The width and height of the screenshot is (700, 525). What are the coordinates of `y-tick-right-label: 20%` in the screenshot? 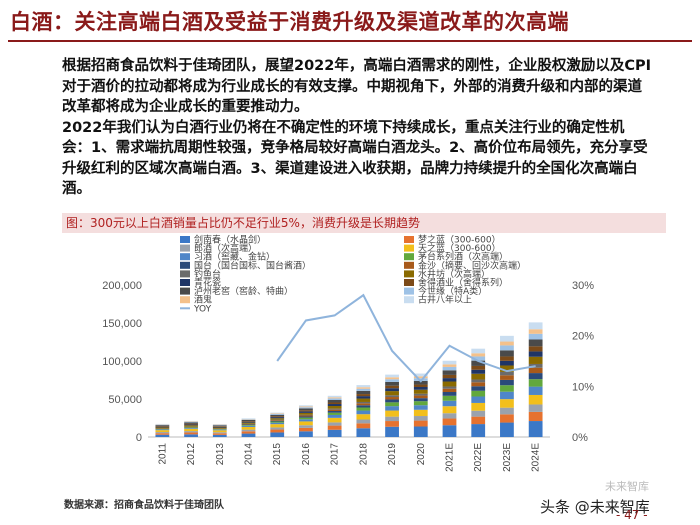 It's located at (583, 337).